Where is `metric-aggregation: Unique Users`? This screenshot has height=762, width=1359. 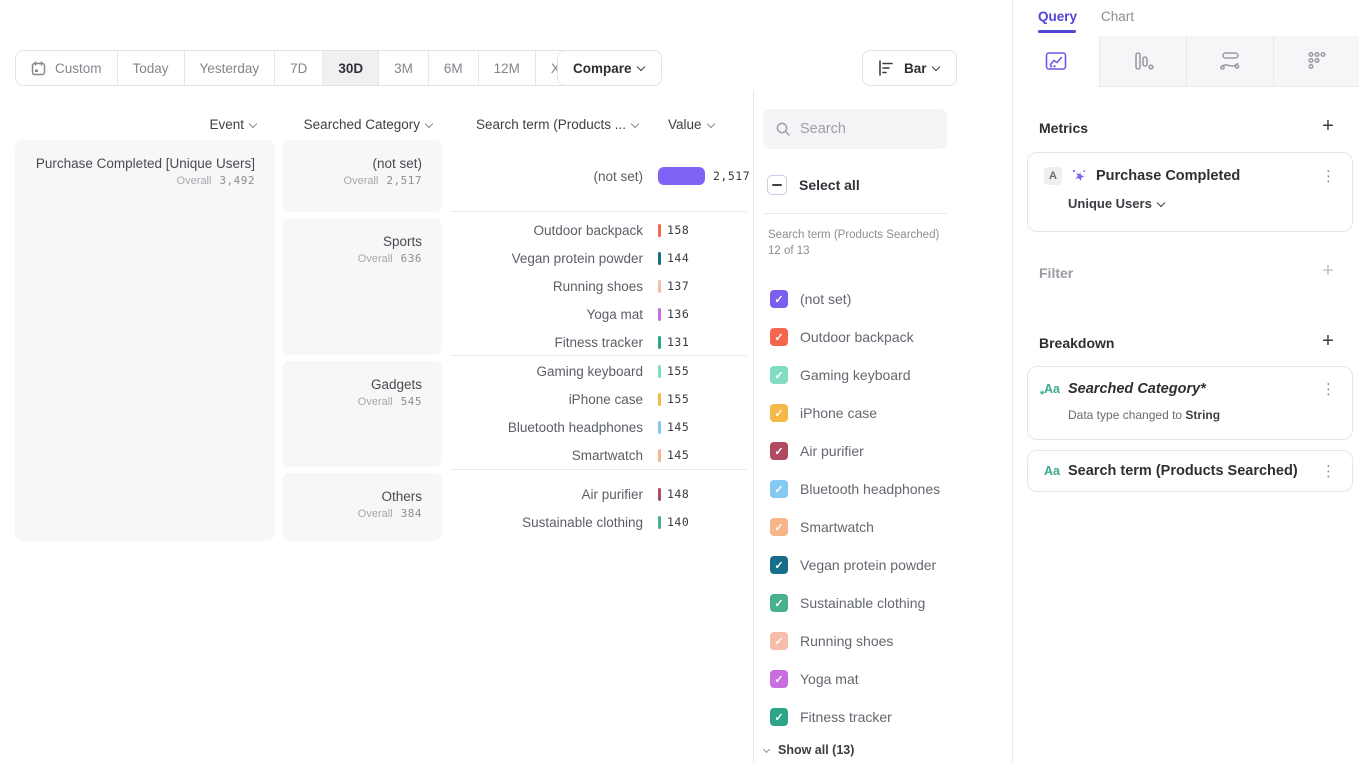 metric-aggregation: Unique Users is located at coordinates (1203, 203).